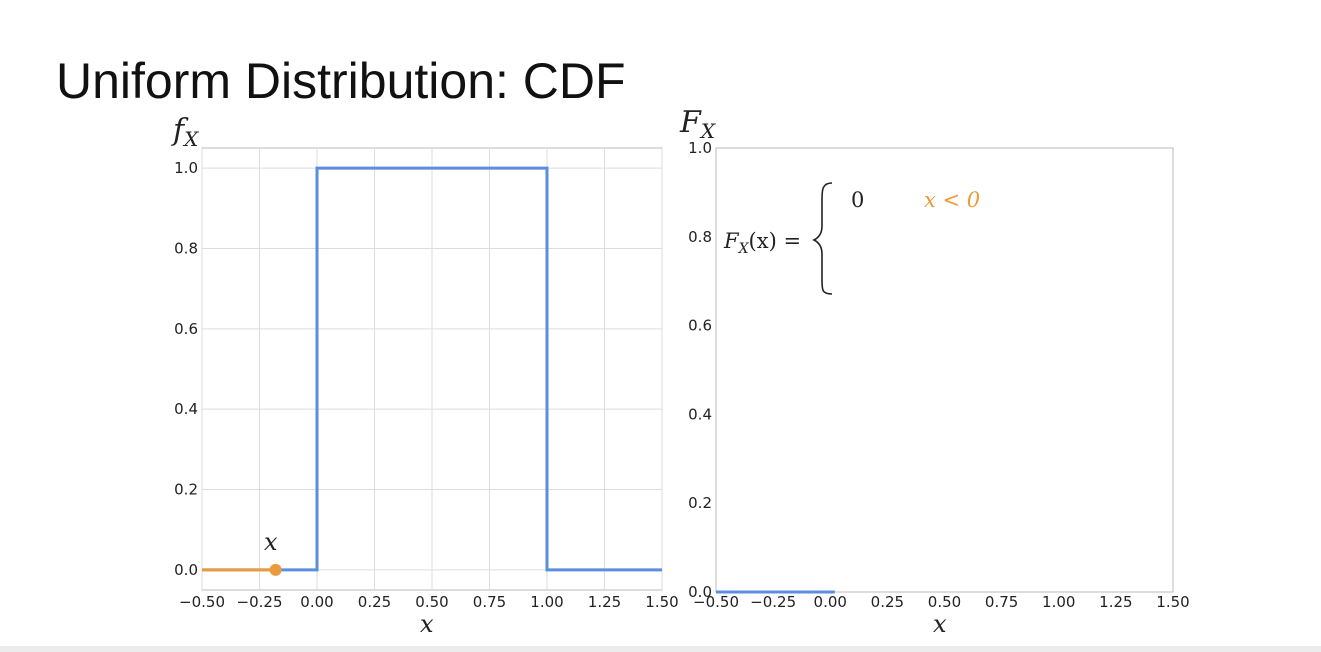  What do you see at coordinates (851, 238) in the screenshot?
I see `cdf-formula: FX(x) = 0 x < 0` at bounding box center [851, 238].